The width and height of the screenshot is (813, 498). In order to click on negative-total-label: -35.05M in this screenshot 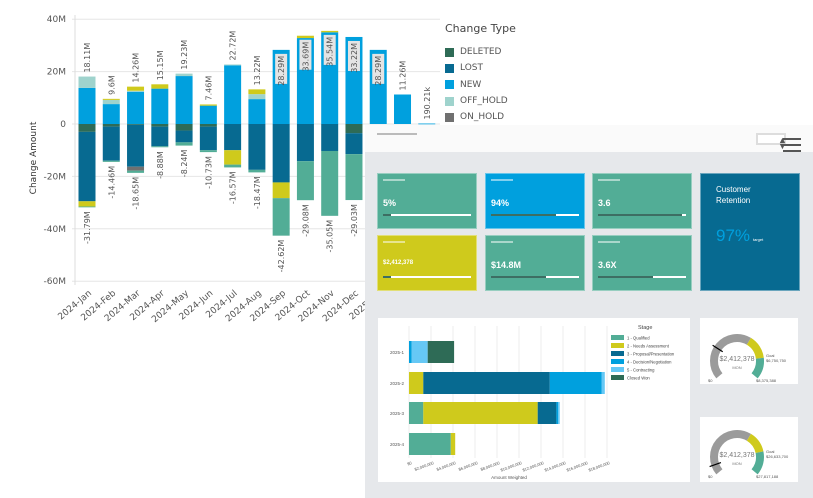, I will do `click(330, 236)`.